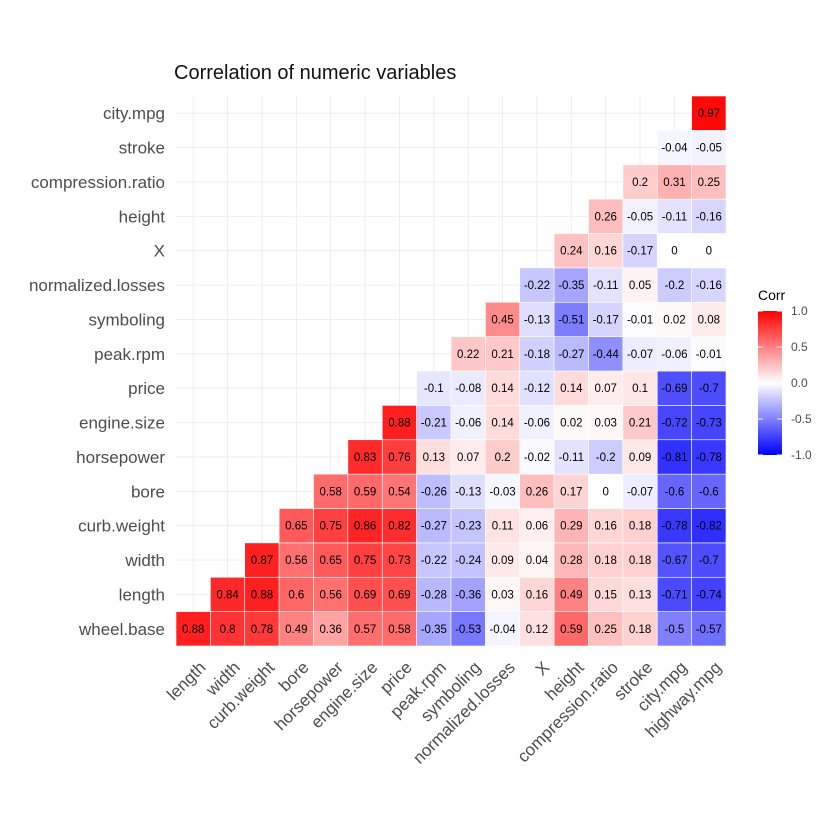 This screenshot has height=840, width=840. What do you see at coordinates (674, 527) in the screenshot?
I see `heatmap-cell-value: -0.78` at bounding box center [674, 527].